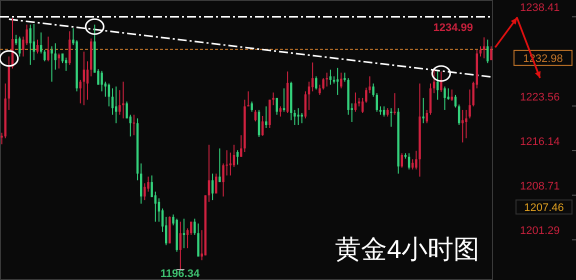  Describe the element at coordinates (540, 231) in the screenshot. I see `y-tick-label: 1201.29` at that location.